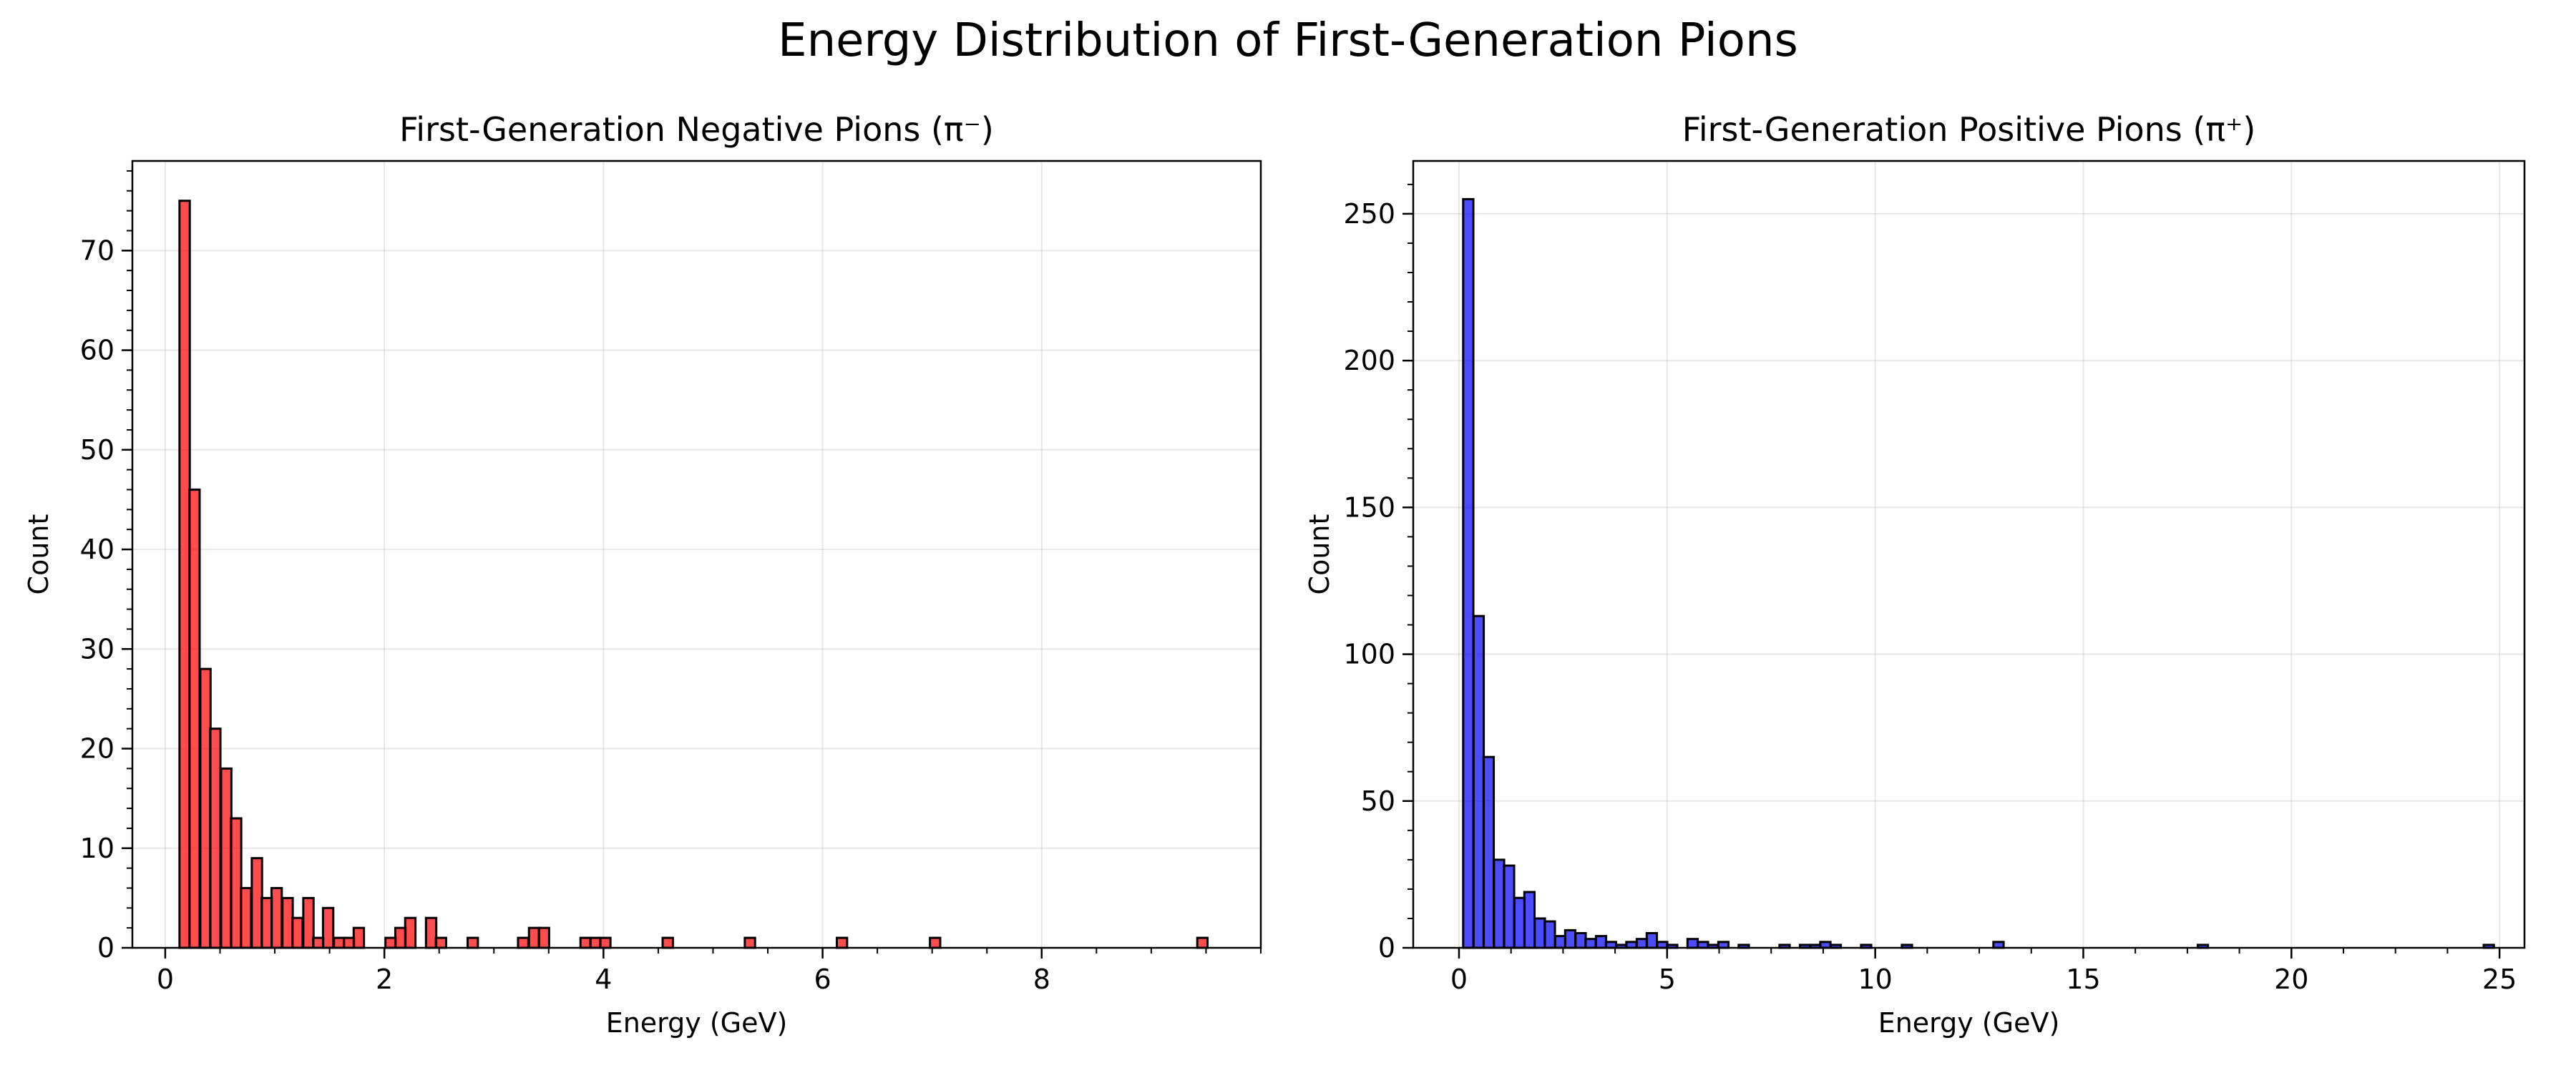 Image resolution: width=2576 pixels, height=1073 pixels. Describe the element at coordinates (97, 549) in the screenshot. I see `y-tick-label: 40` at that location.